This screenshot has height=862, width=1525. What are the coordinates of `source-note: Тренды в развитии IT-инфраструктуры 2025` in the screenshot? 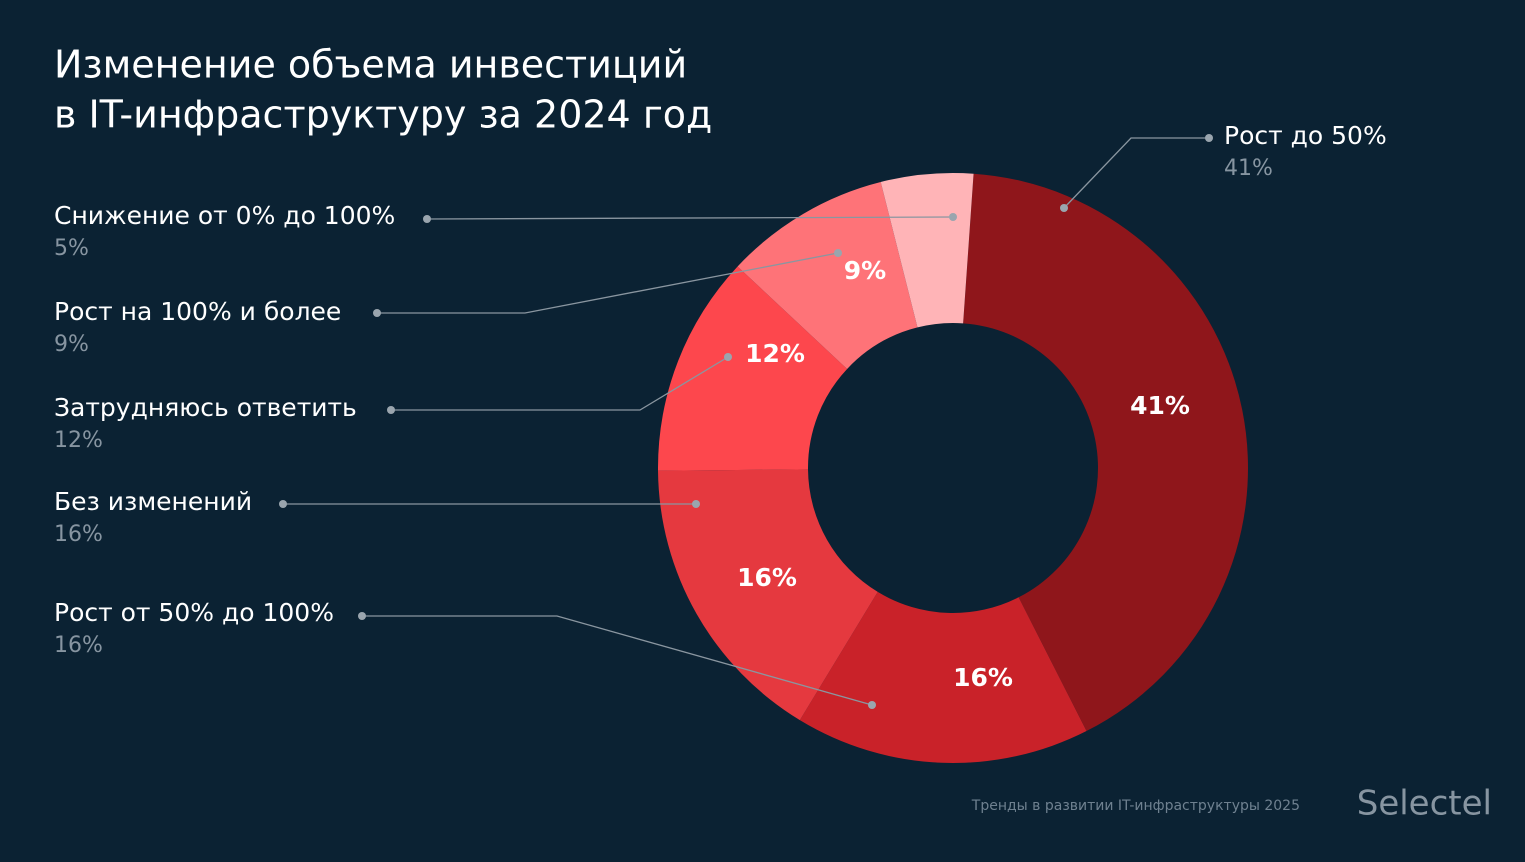 It's located at (1135, 806).